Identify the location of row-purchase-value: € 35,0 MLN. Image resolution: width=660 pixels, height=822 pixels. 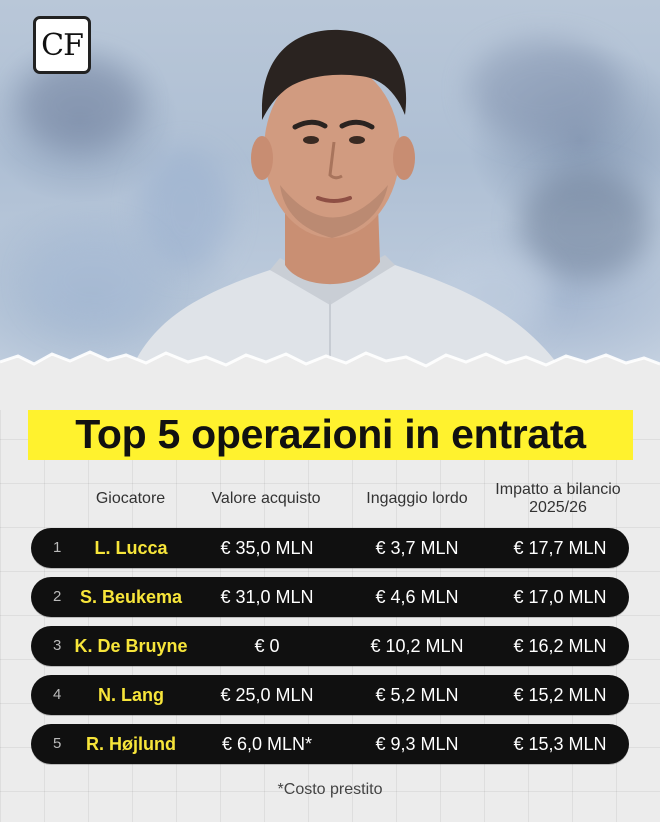
(267, 548).